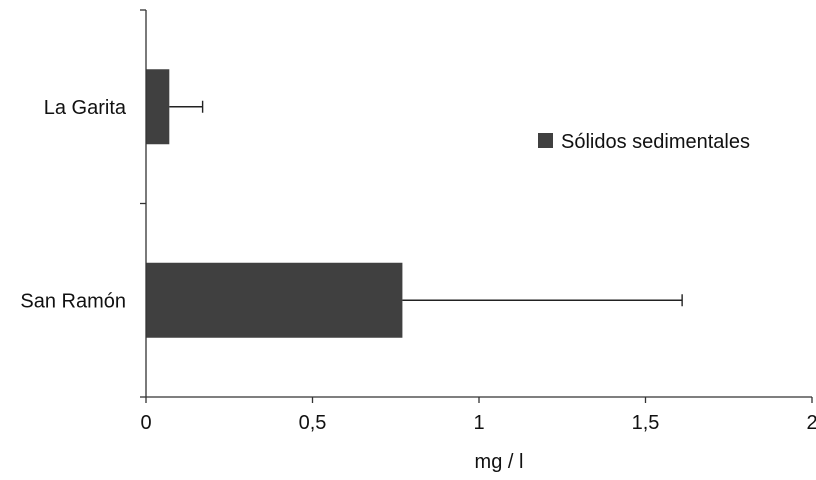  What do you see at coordinates (274, 300) in the screenshot?
I see `bar-san-ram-n` at bounding box center [274, 300].